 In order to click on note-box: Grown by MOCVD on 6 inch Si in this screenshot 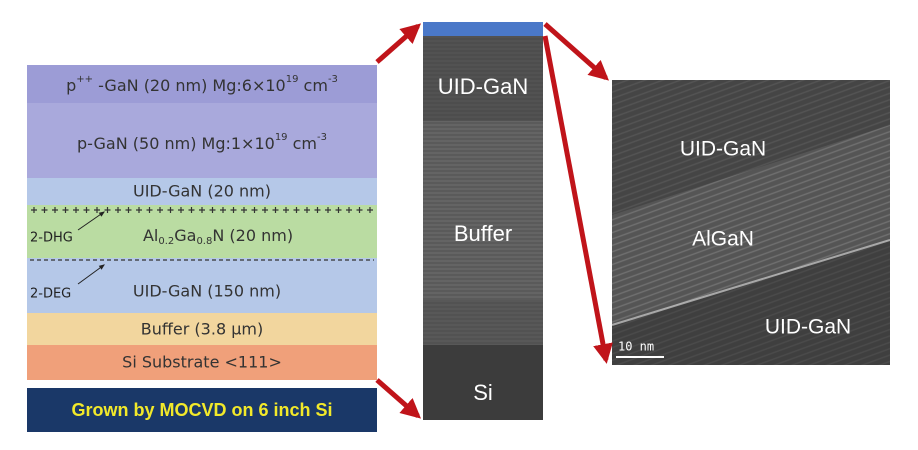, I will do `click(202, 410)`.